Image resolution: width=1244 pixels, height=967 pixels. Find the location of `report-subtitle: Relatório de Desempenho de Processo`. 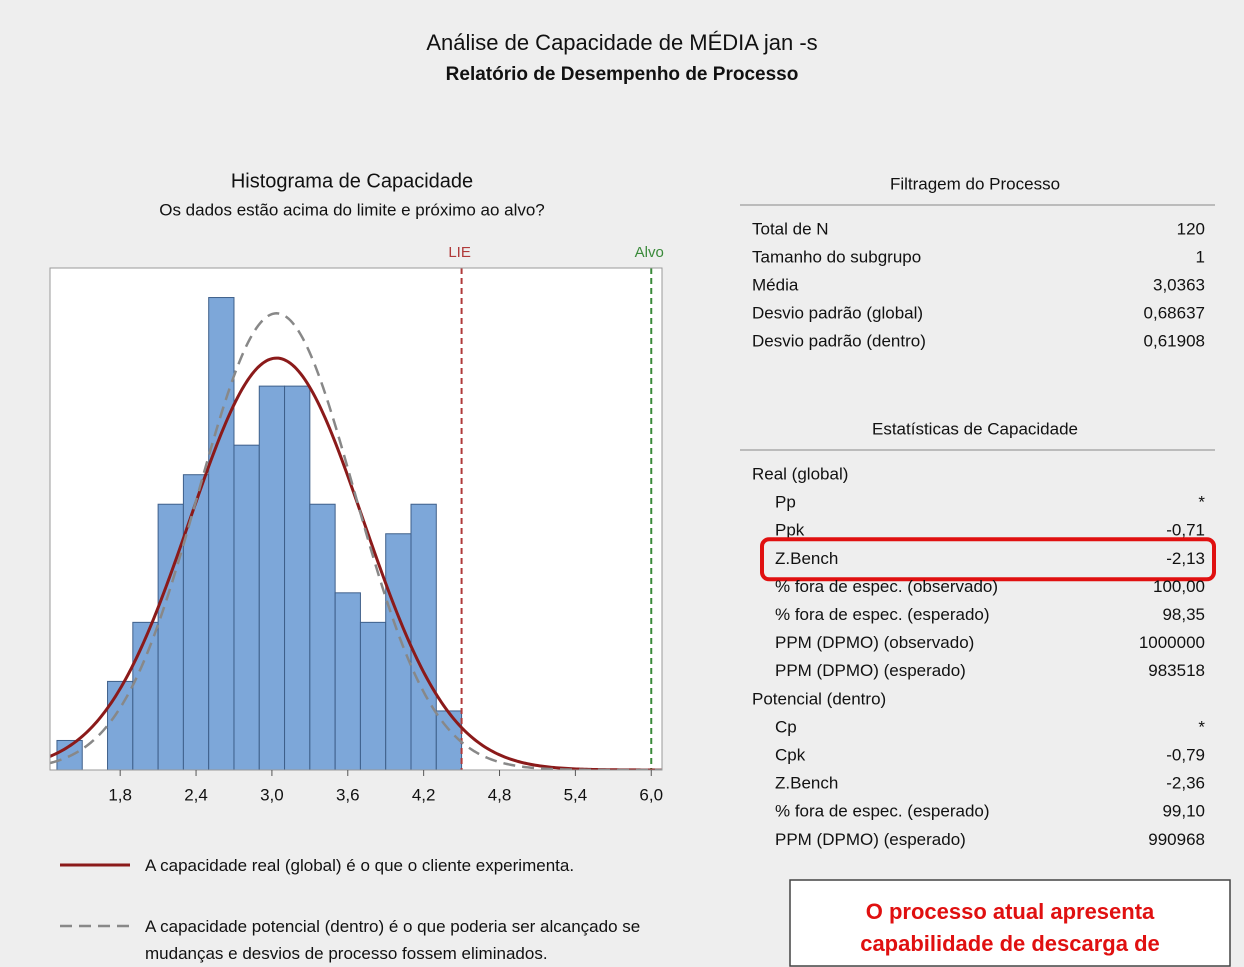

report-subtitle: Relatório de Desempenho de Processo is located at coordinates (622, 74).